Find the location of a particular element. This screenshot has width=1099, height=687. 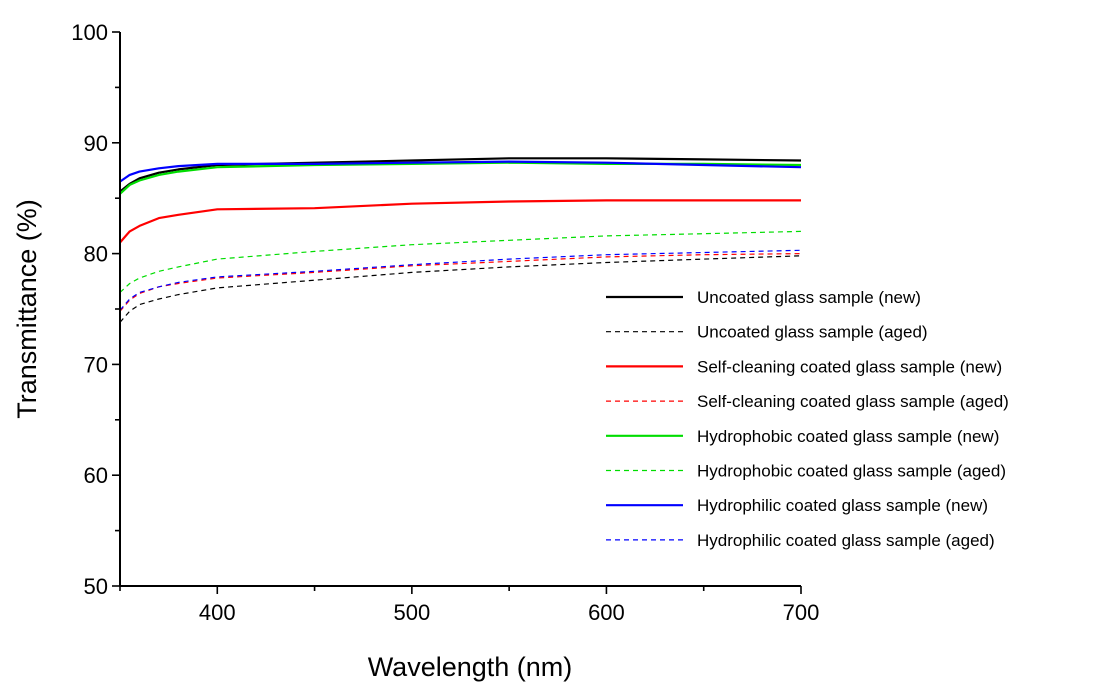

legend-label-4: Self-cleaning coated glass sample (aged) is located at coordinates (853, 401).